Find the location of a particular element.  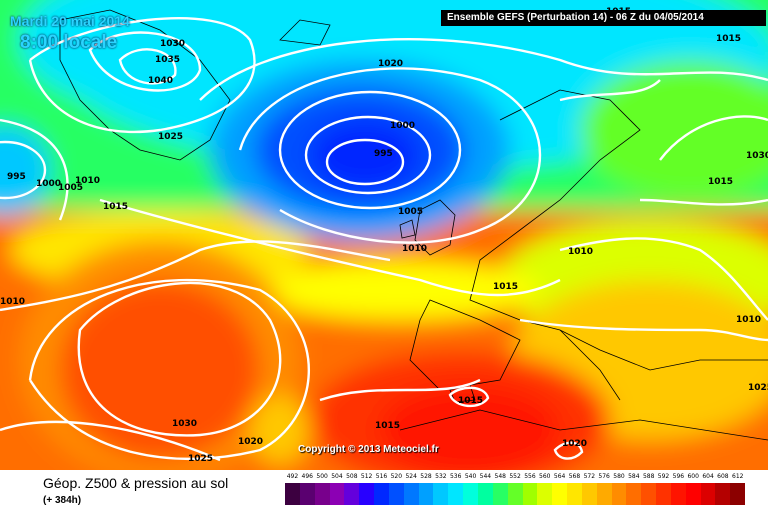

scale-label: 612 is located at coordinates (738, 476).